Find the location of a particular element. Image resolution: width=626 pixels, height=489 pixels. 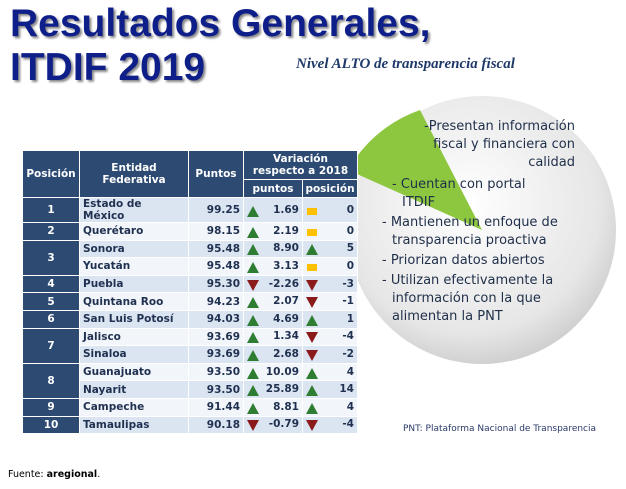

position-change-cell: -3 is located at coordinates (330, 284).